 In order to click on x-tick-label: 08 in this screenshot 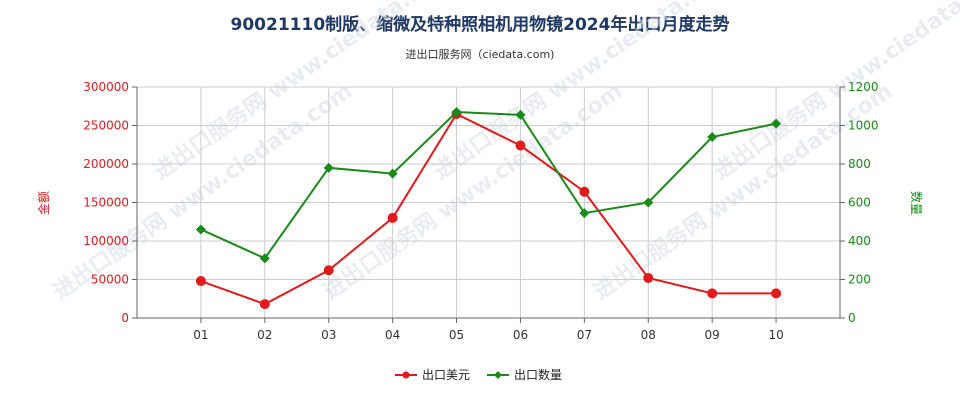, I will do `click(648, 335)`.